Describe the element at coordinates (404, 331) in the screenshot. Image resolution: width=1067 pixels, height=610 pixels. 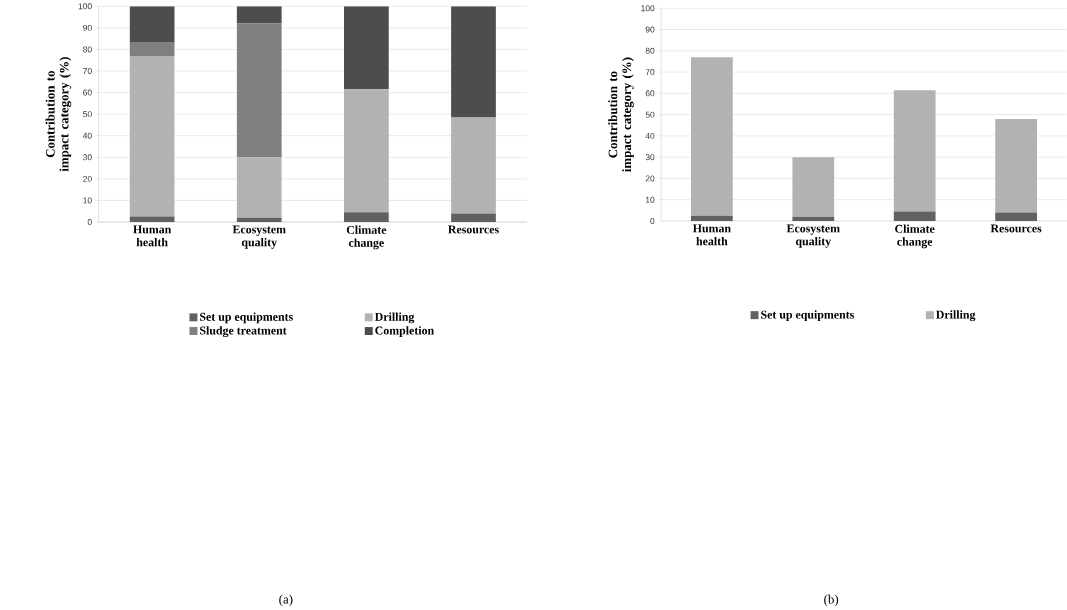
I see `legend-label: Completion` at that location.